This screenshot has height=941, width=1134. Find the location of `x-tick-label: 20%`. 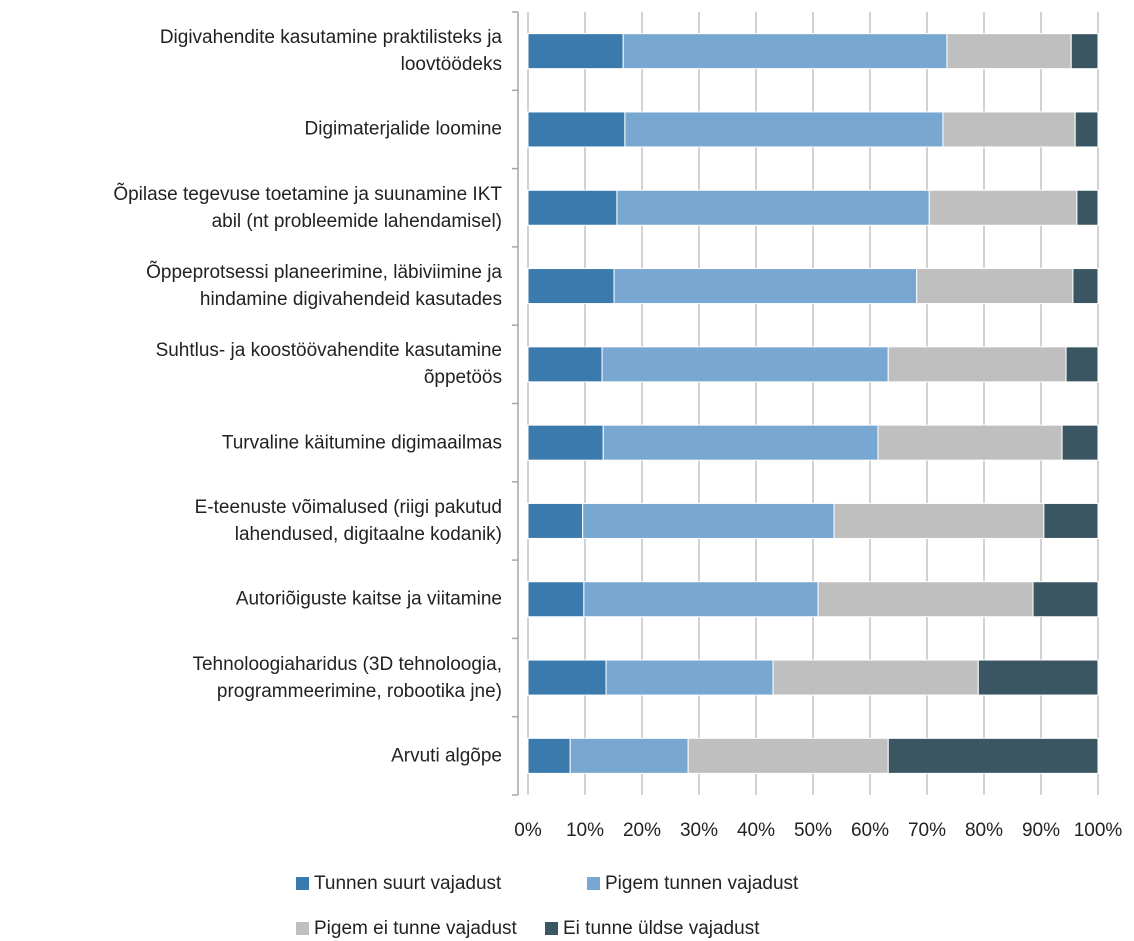

x-tick-label: 20% is located at coordinates (642, 830).